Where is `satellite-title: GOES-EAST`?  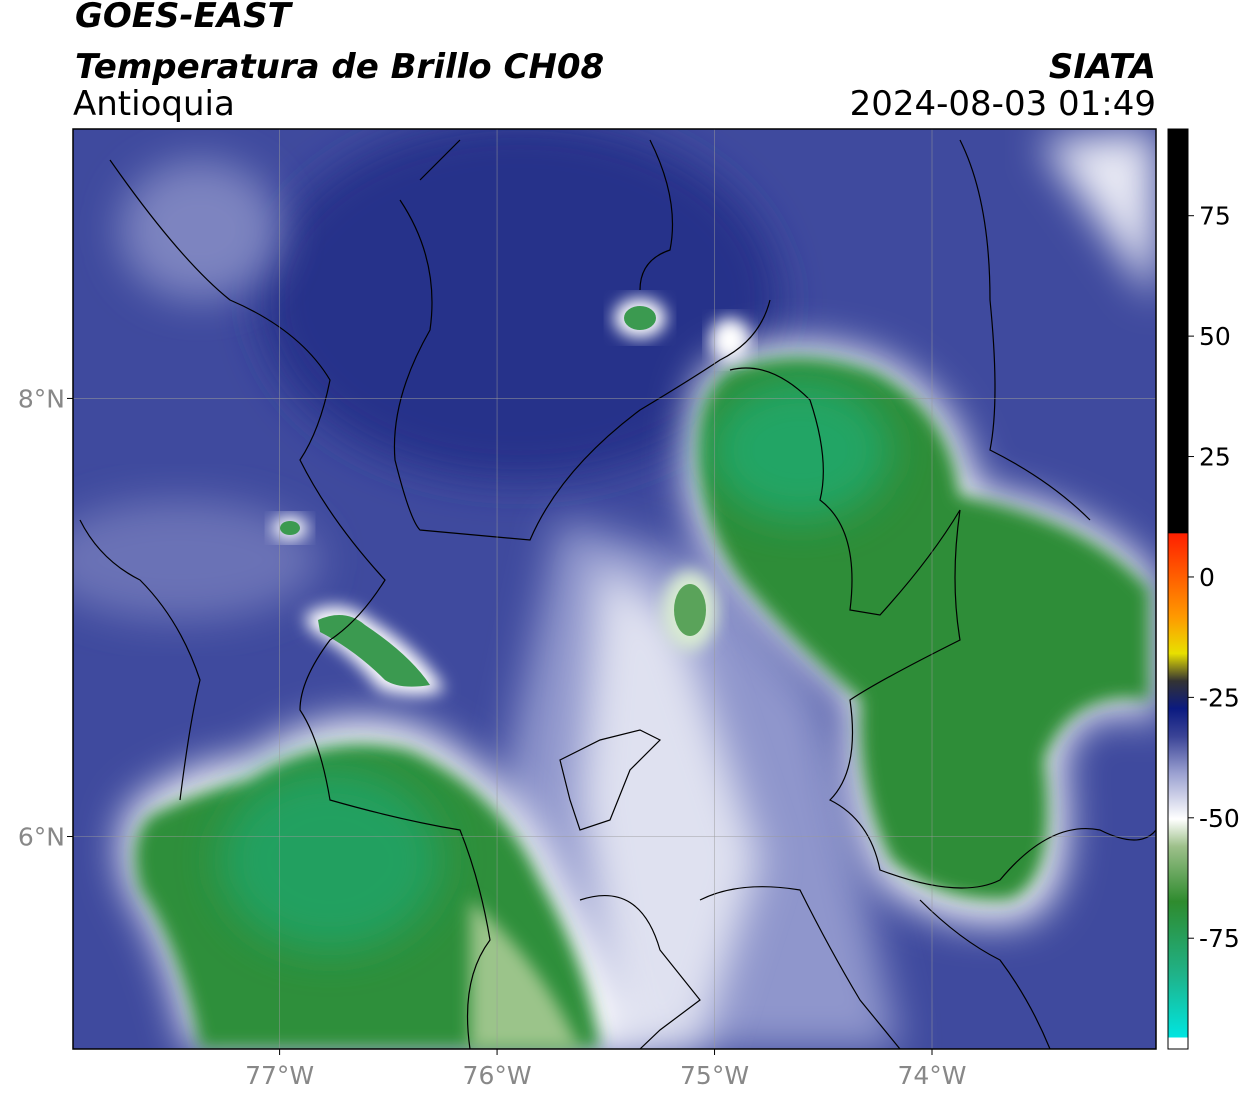
satellite-title: GOES-EAST is located at coordinates (184, 18).